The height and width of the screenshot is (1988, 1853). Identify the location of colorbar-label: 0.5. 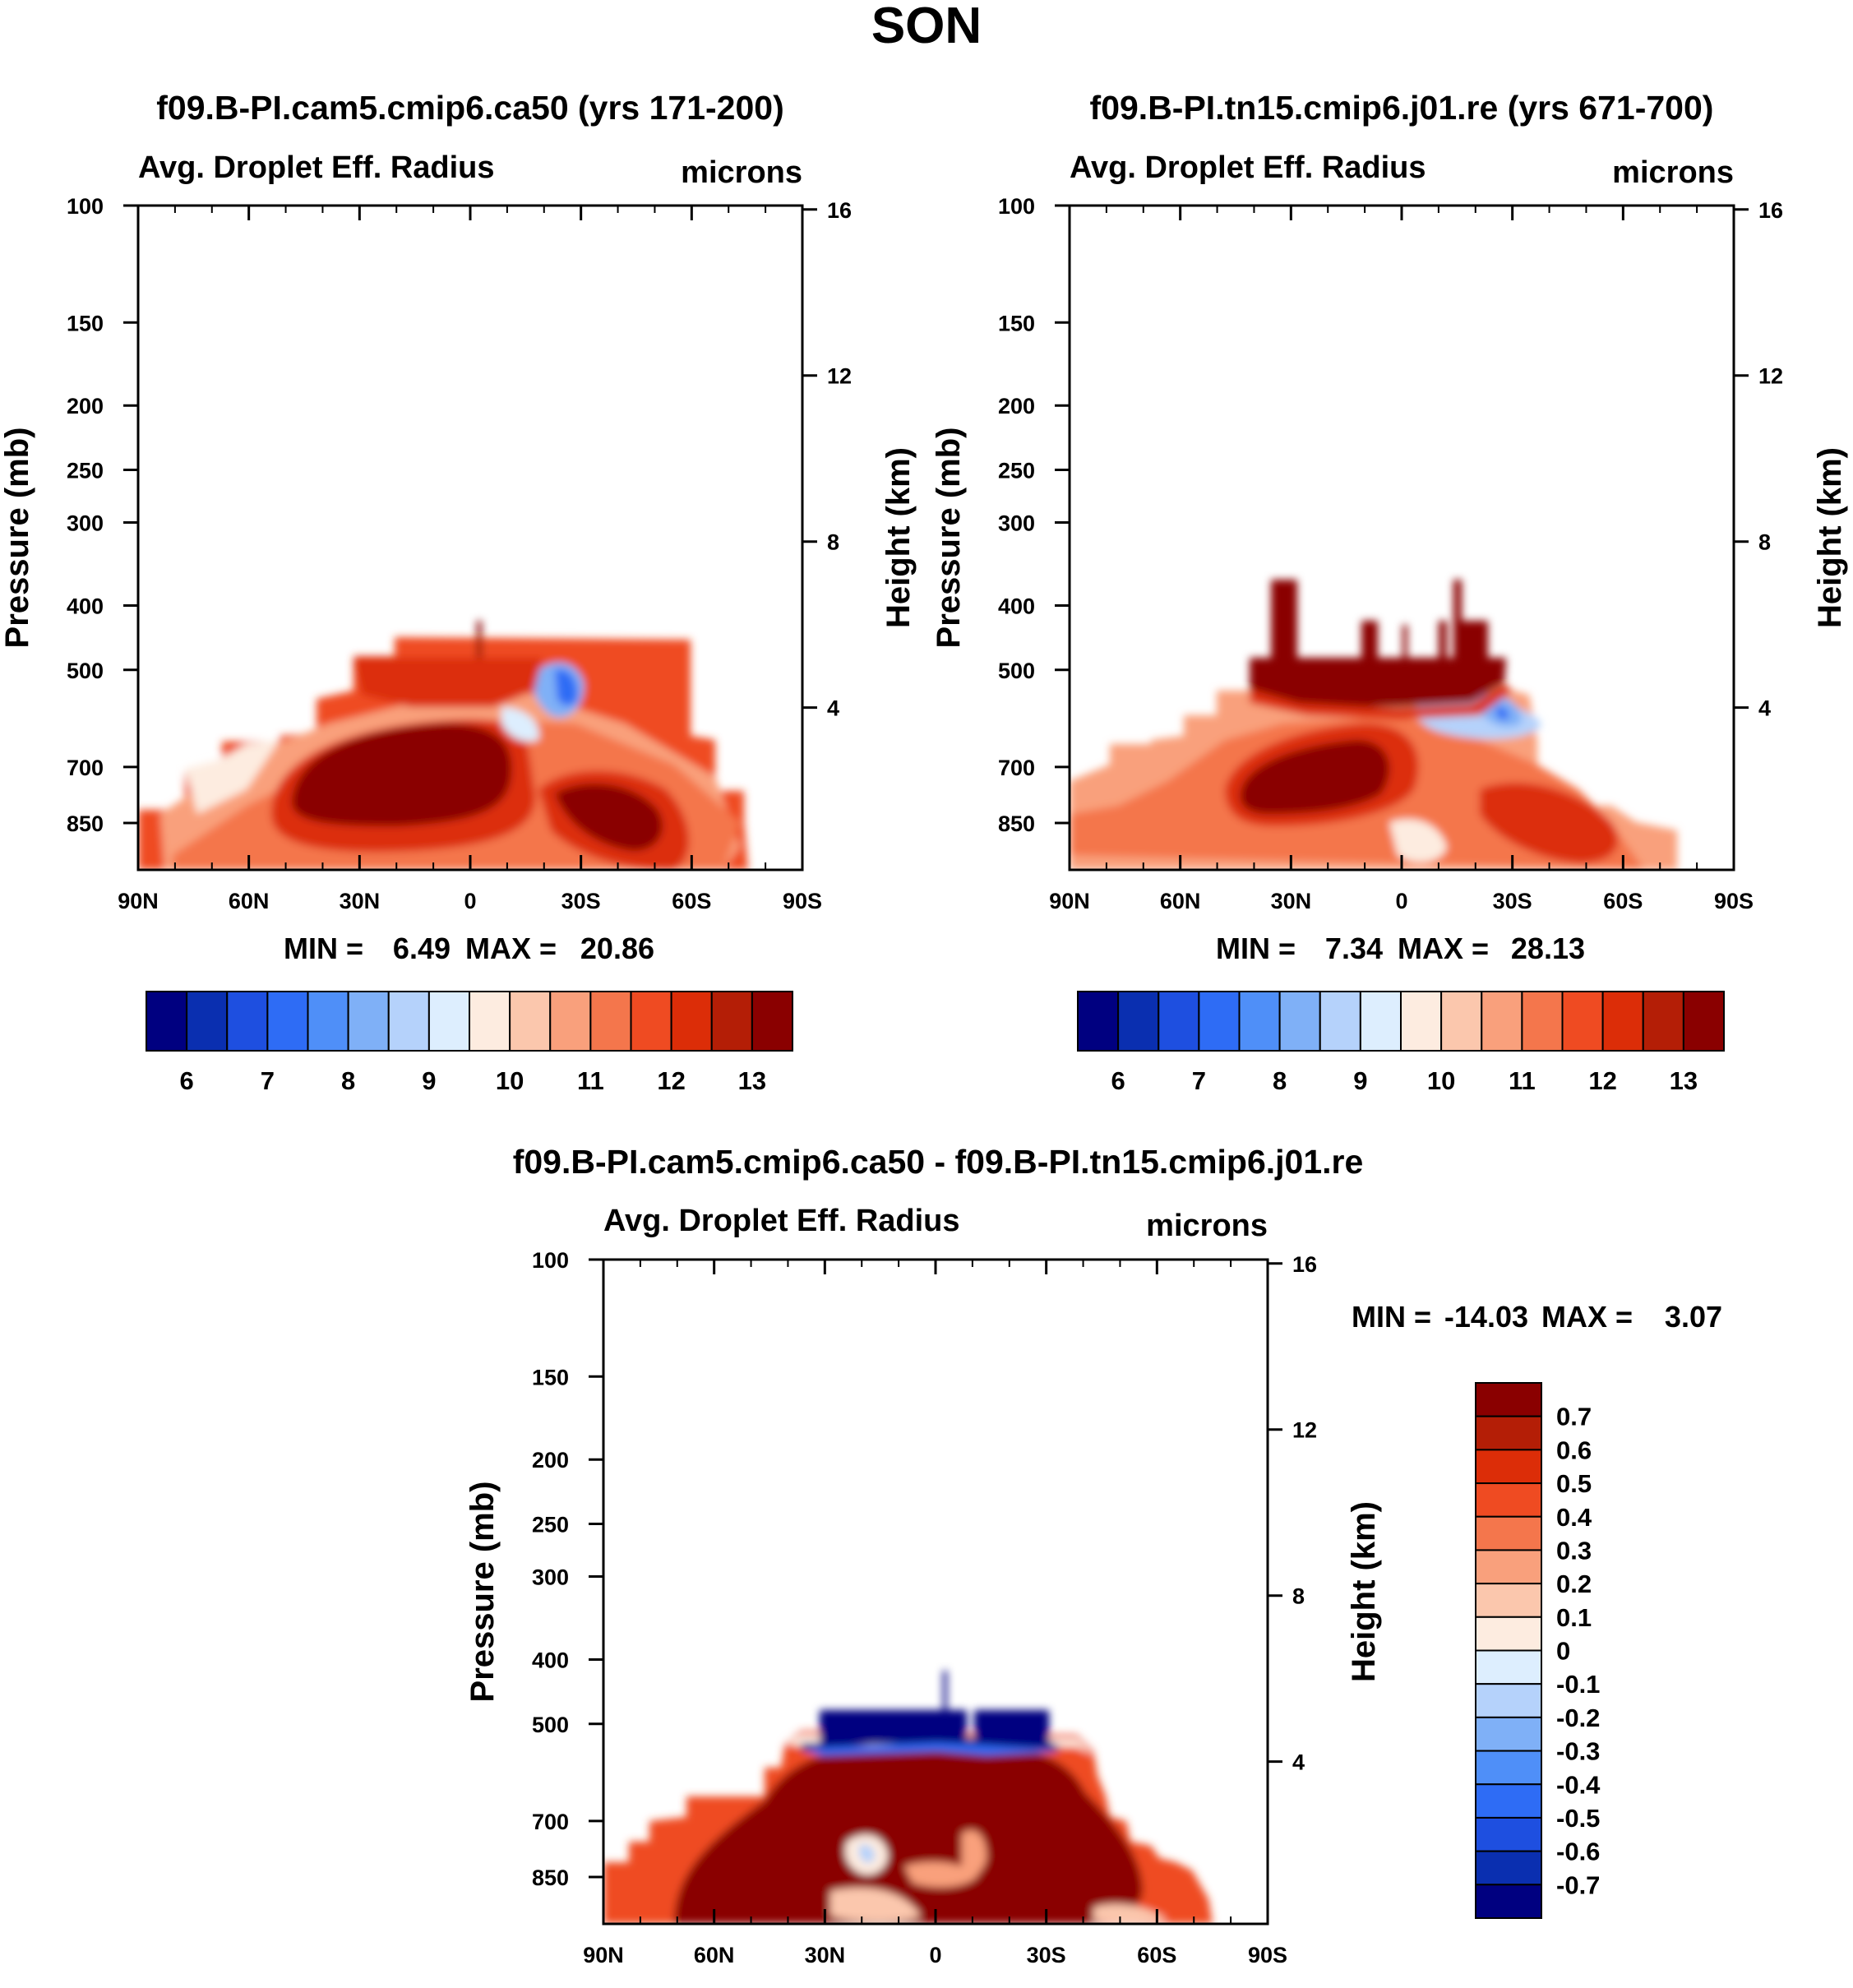
(1574, 1483).